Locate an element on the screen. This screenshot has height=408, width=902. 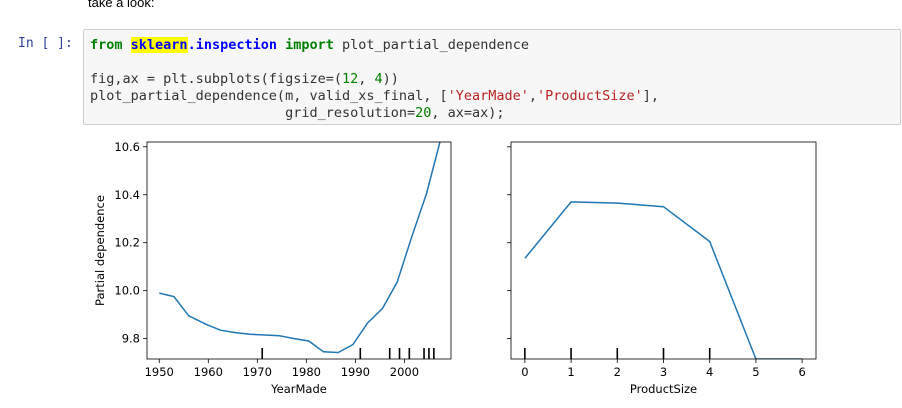
code-line-4: grid_resolution=20, ax=ax); is located at coordinates (297, 113).